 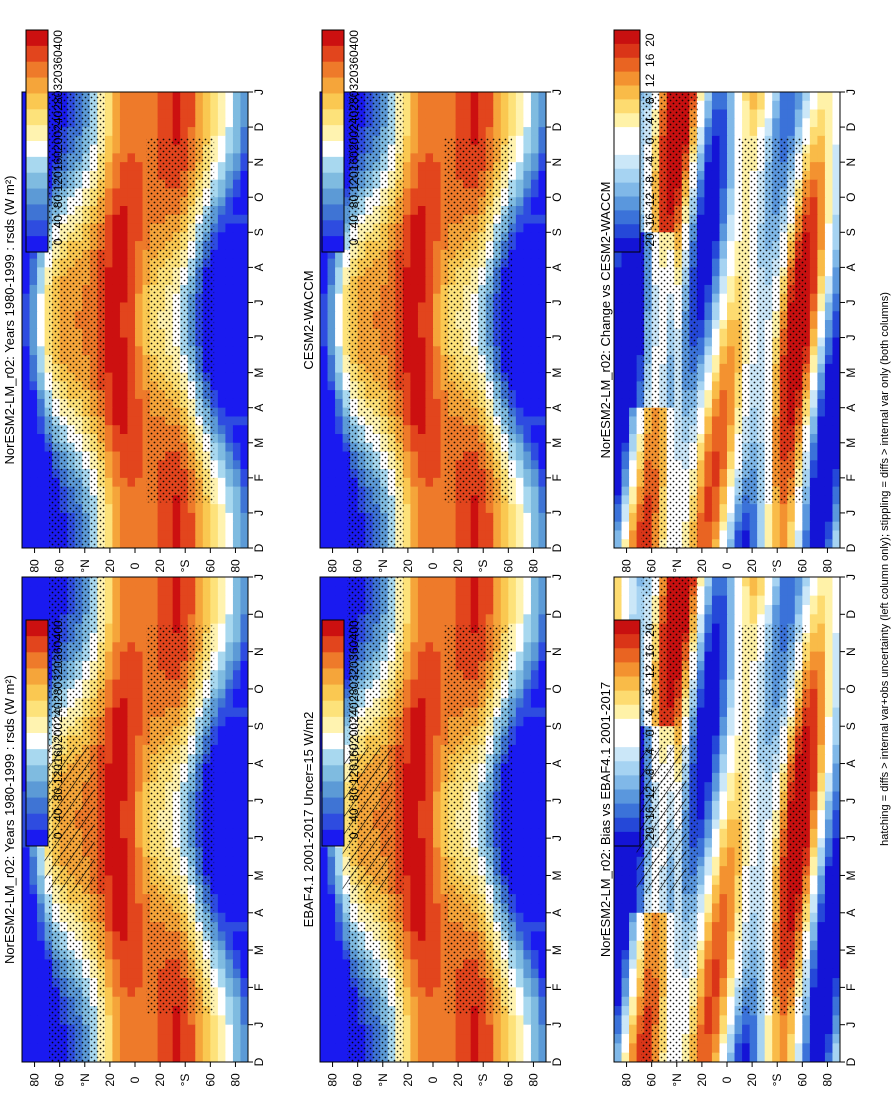 I want to click on x-tick-label: J, so click(x=259, y=338).